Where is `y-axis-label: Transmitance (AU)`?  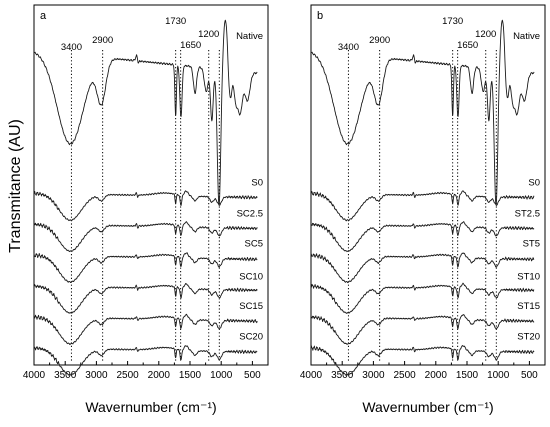 y-axis-label: Transmitance (AU) is located at coordinates (15, 186).